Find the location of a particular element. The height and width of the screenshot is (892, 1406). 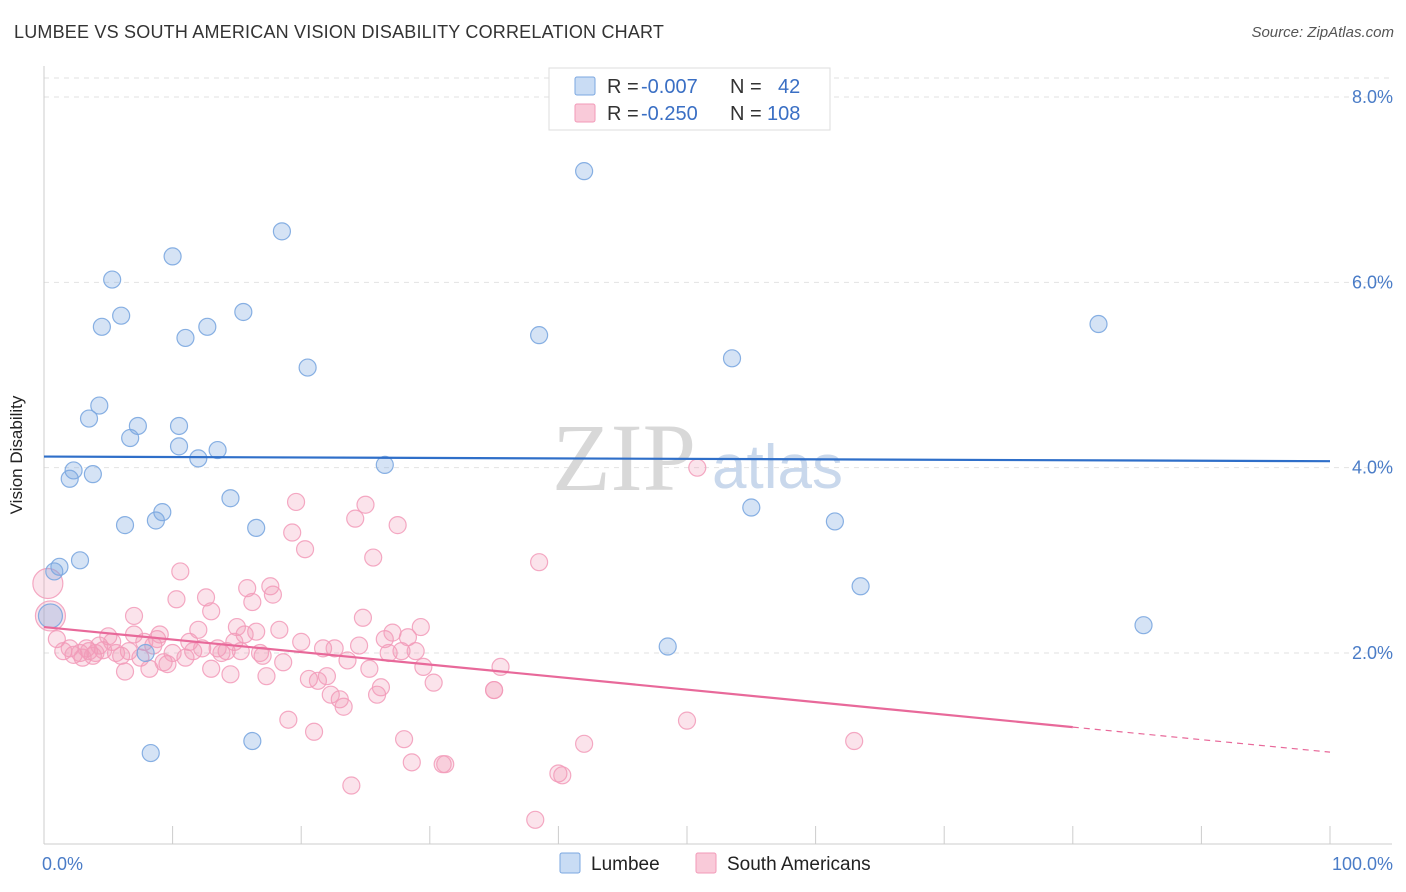

x-tick-labels: 0.0% 100.0% is located at coordinates (717, 864).